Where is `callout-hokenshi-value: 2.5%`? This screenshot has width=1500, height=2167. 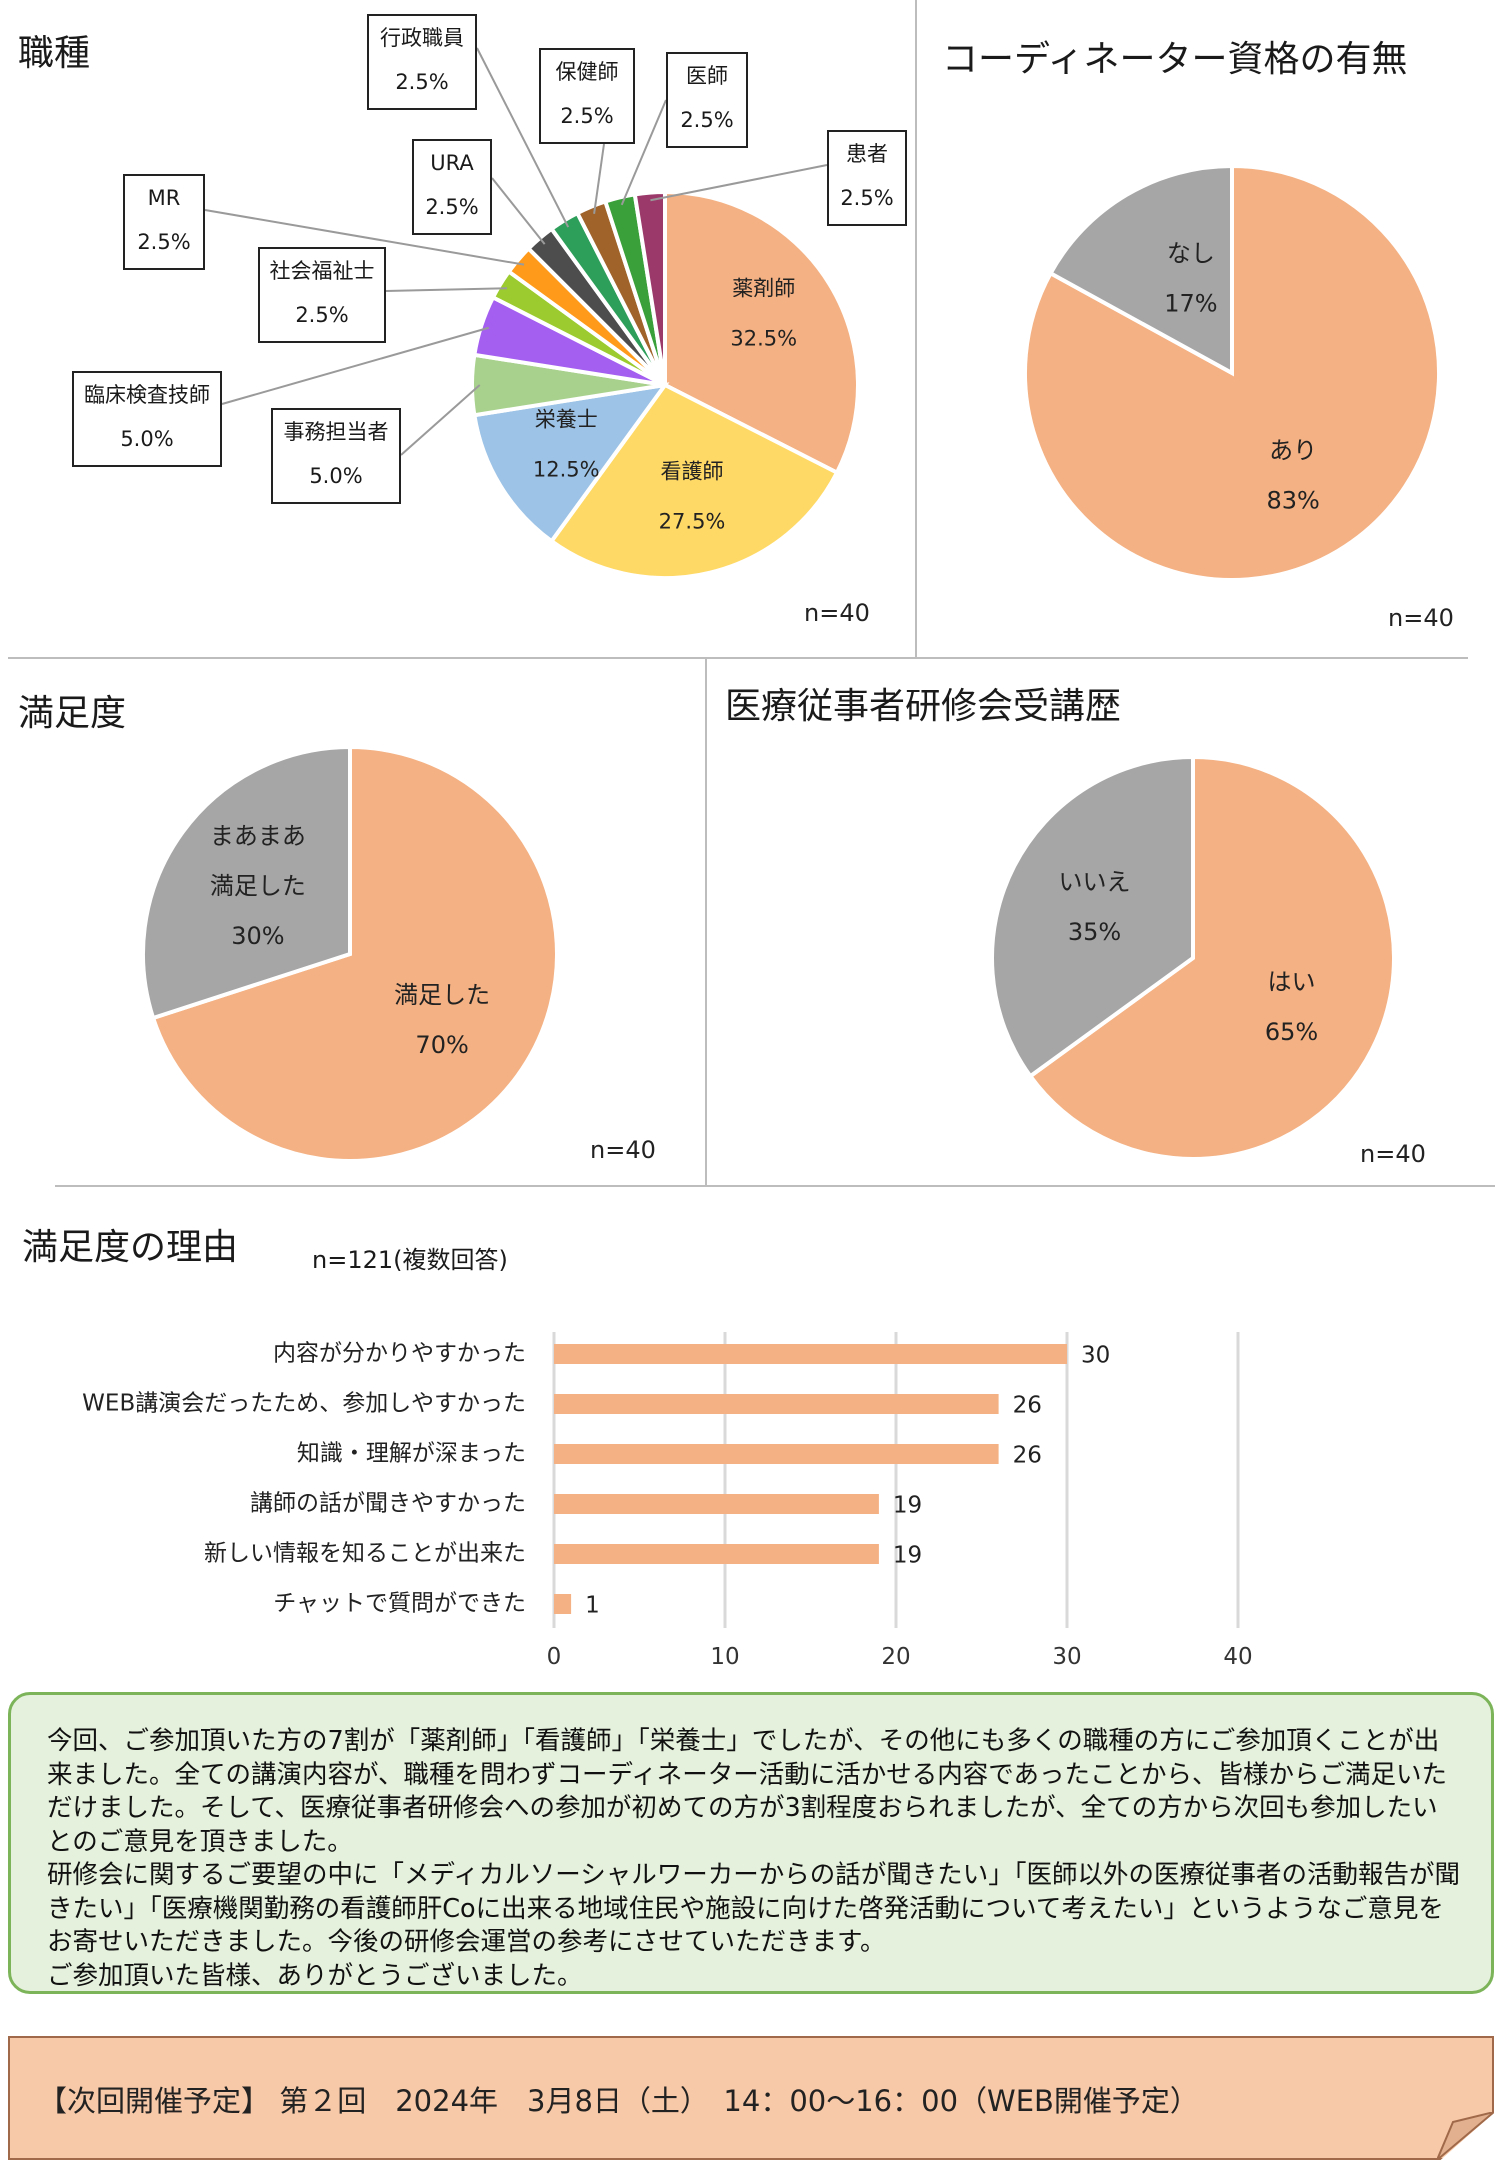
callout-hokenshi-value: 2.5% is located at coordinates (587, 116).